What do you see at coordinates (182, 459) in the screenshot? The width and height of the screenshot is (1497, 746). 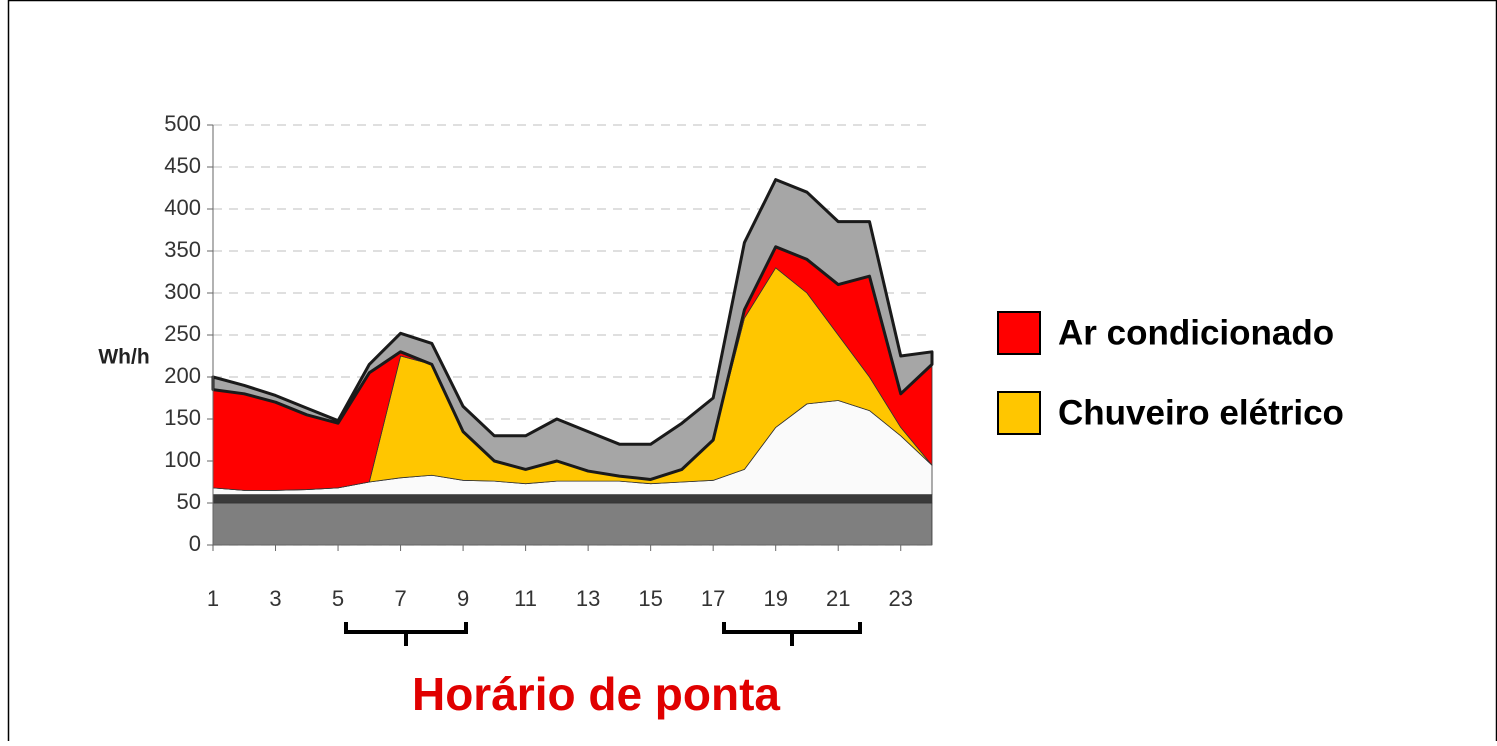 I see `y-tick-label: 100` at bounding box center [182, 459].